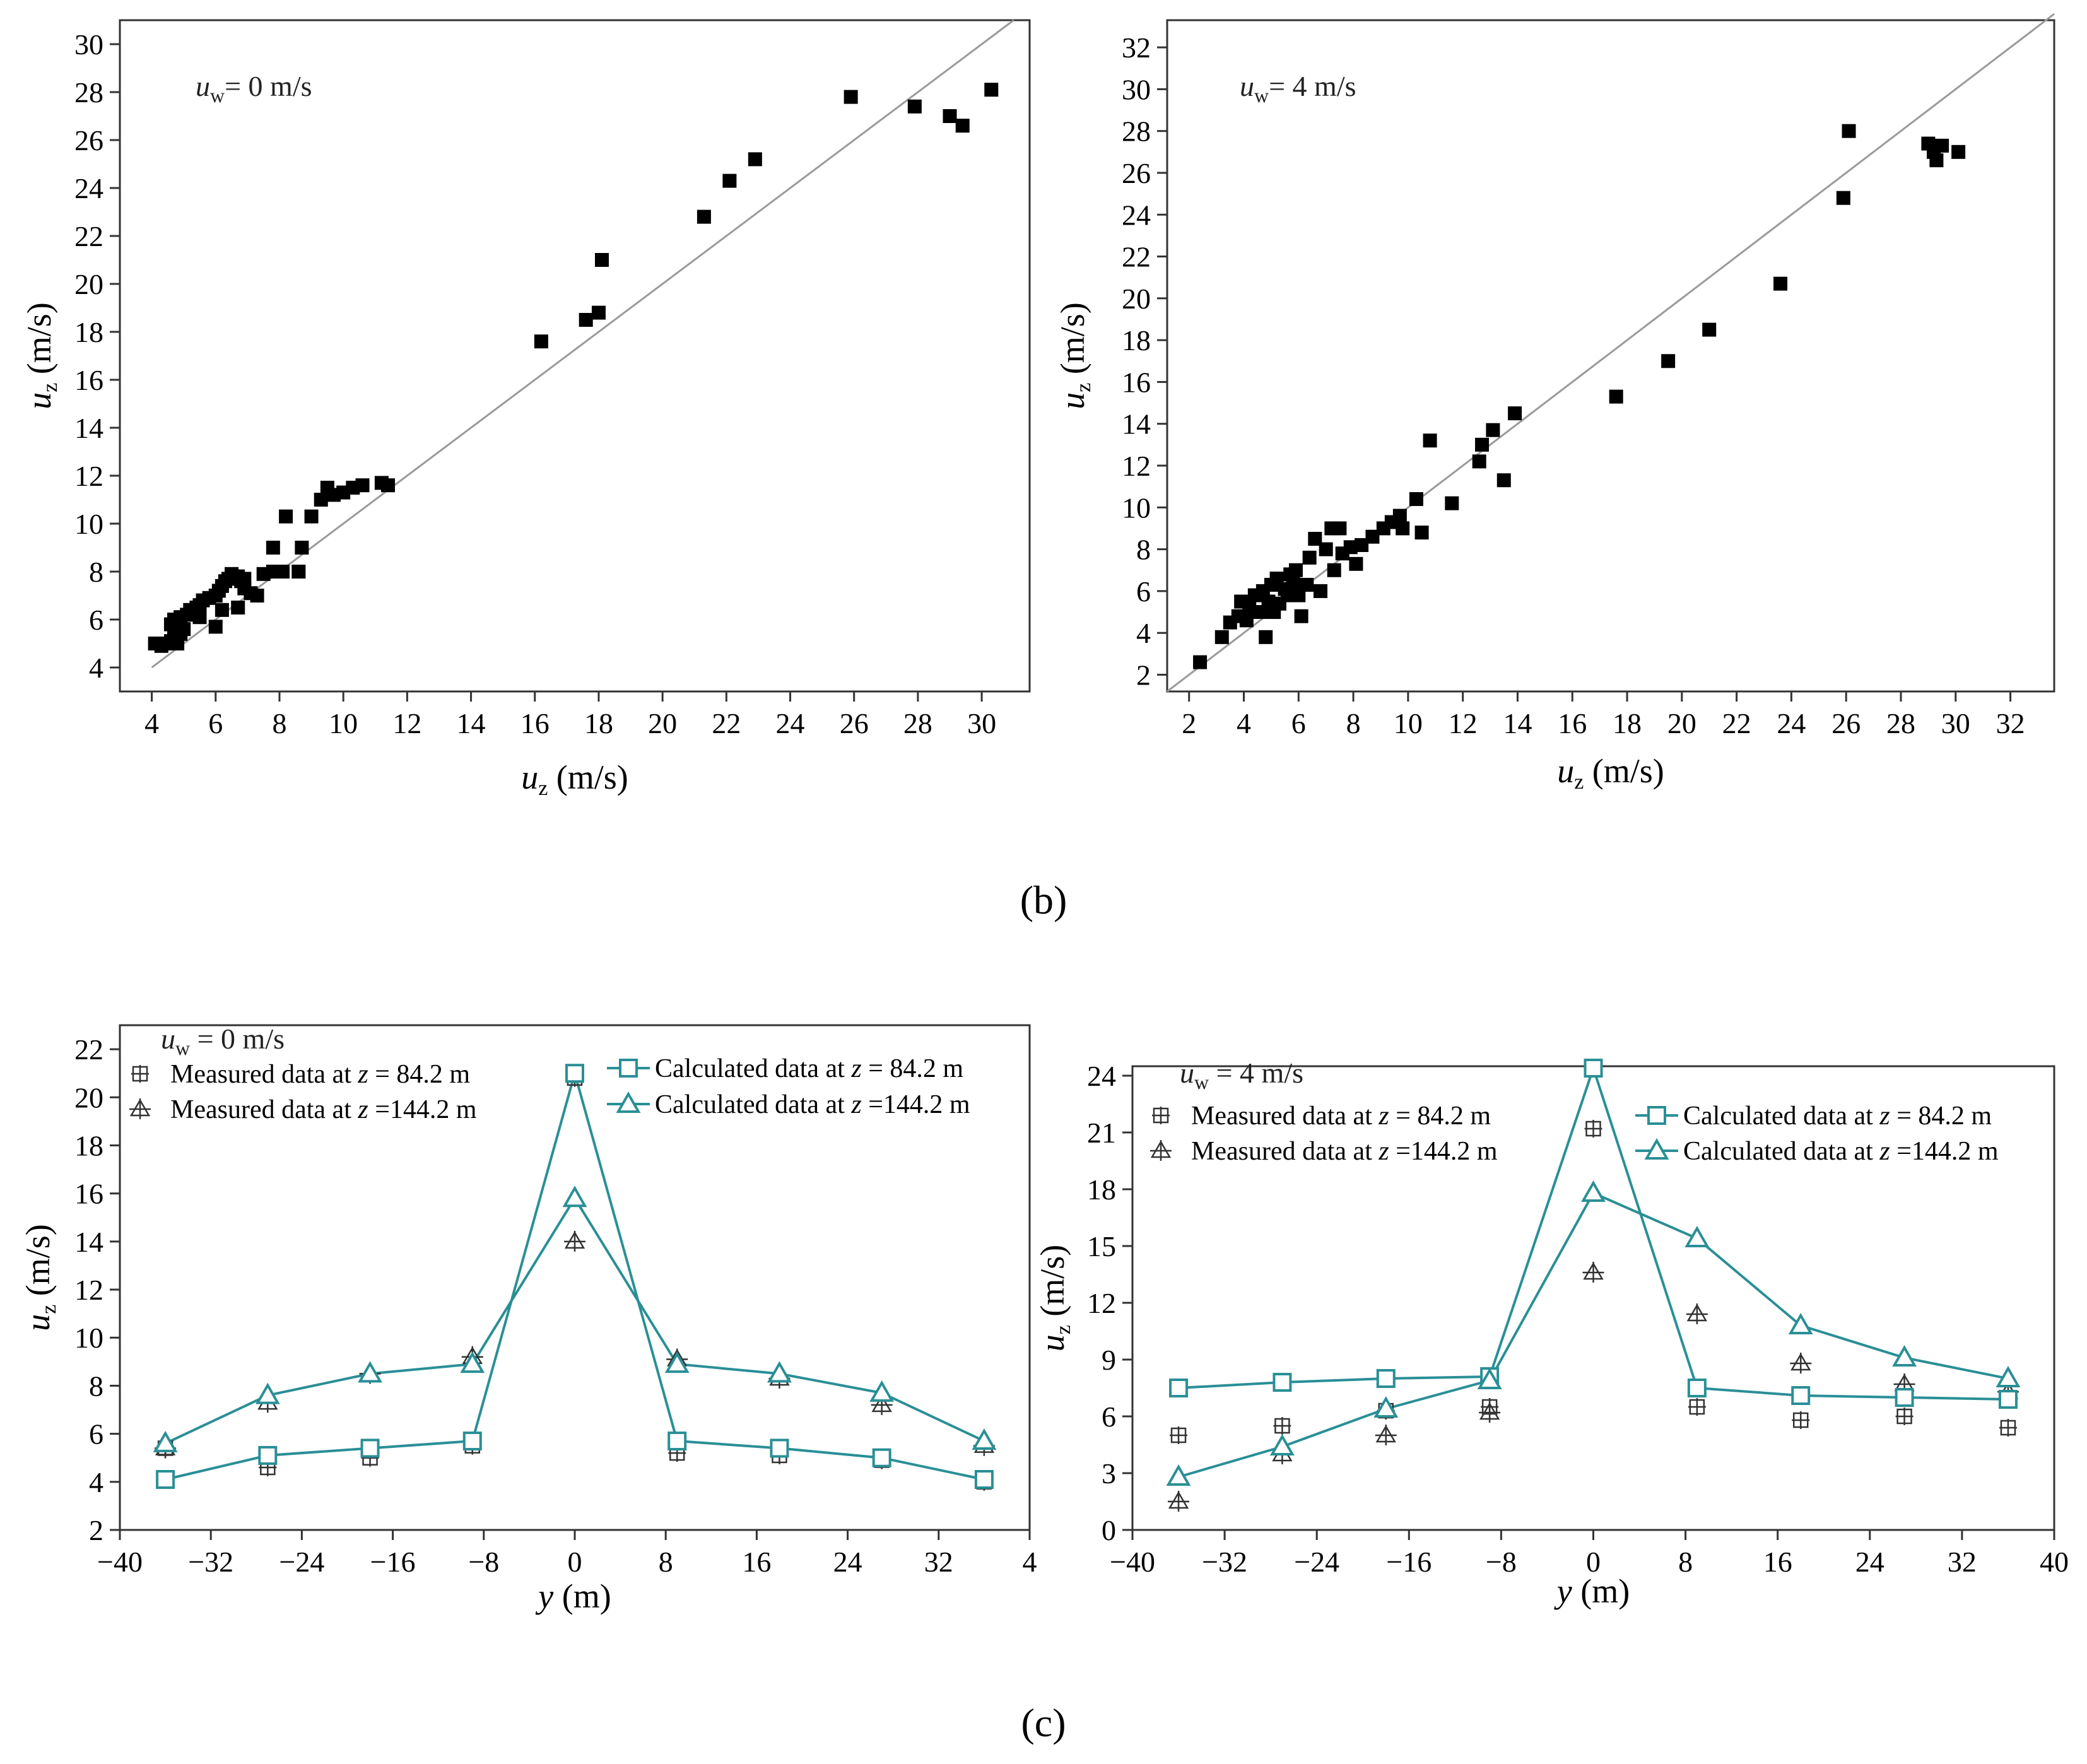 This screenshot has width=2087, height=1764. Describe the element at coordinates (96, 1386) in the screenshot. I see `y-tick-label: 8` at that location.